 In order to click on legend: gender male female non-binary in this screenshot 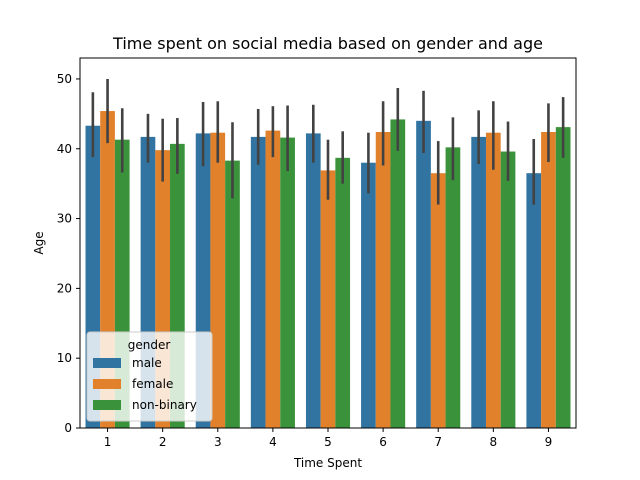, I will do `click(149, 376)`.